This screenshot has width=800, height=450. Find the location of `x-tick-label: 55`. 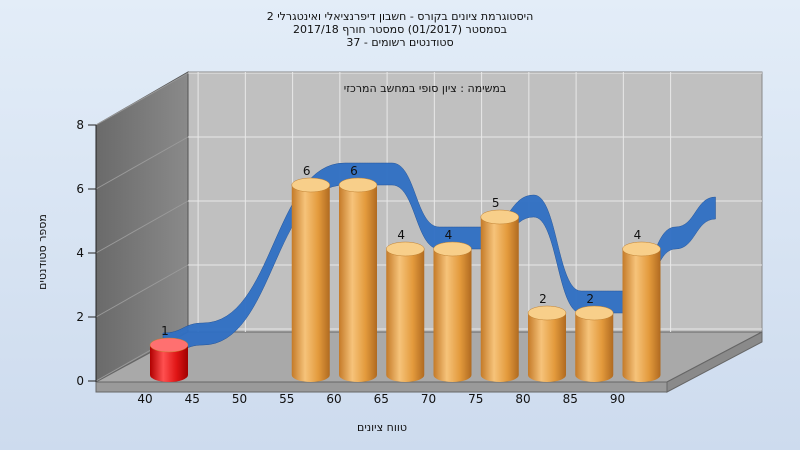

x-tick-label: 55 is located at coordinates (286, 399).